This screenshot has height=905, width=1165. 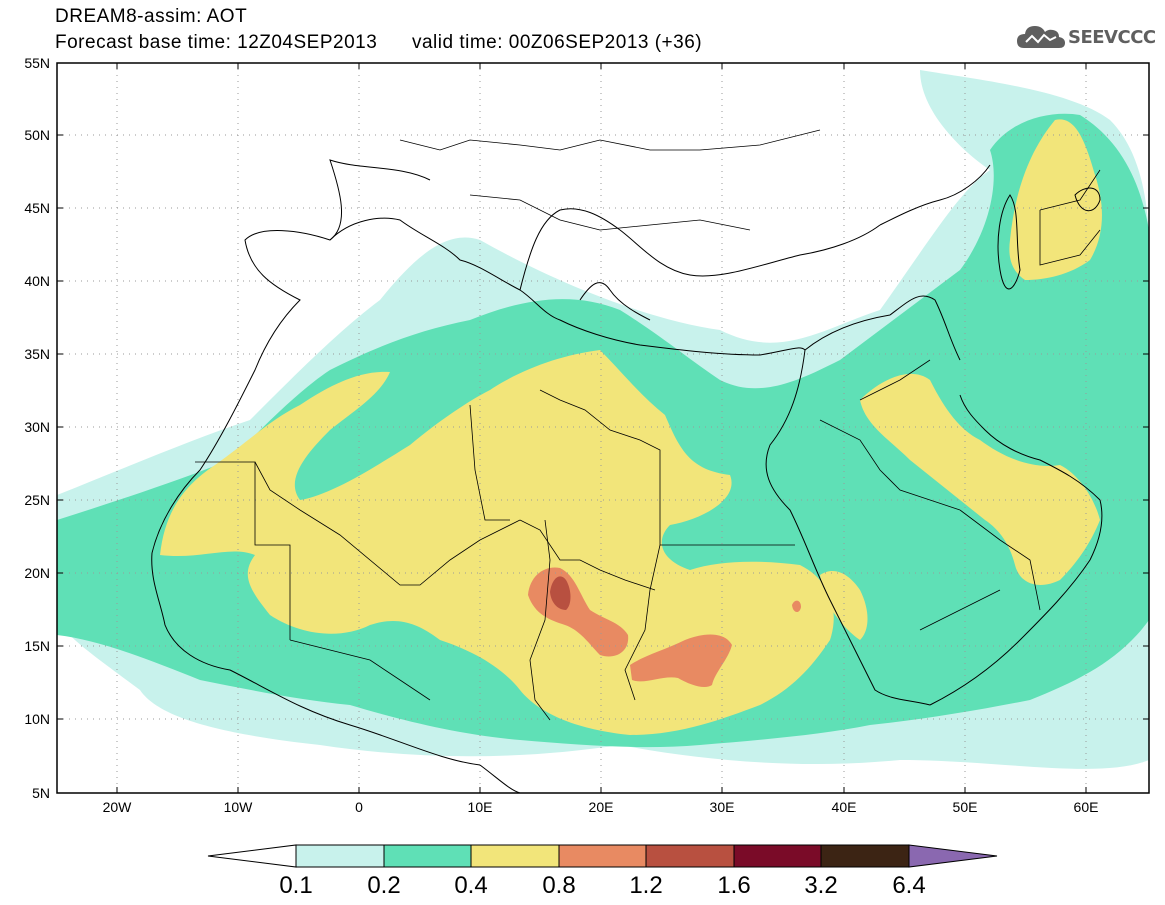 I want to click on lat-label: 30N, so click(x=37, y=427).